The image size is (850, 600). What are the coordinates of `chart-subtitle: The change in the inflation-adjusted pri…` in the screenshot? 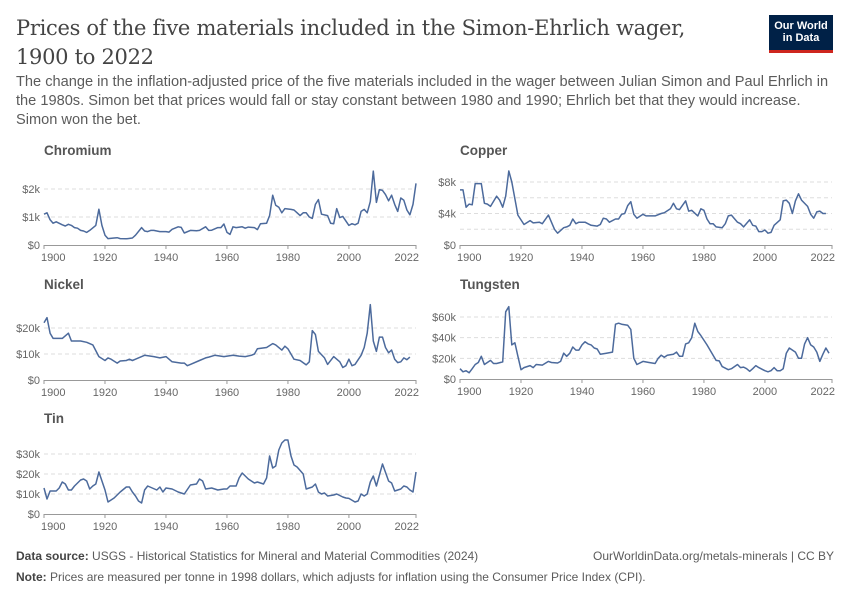 It's located at (422, 101).